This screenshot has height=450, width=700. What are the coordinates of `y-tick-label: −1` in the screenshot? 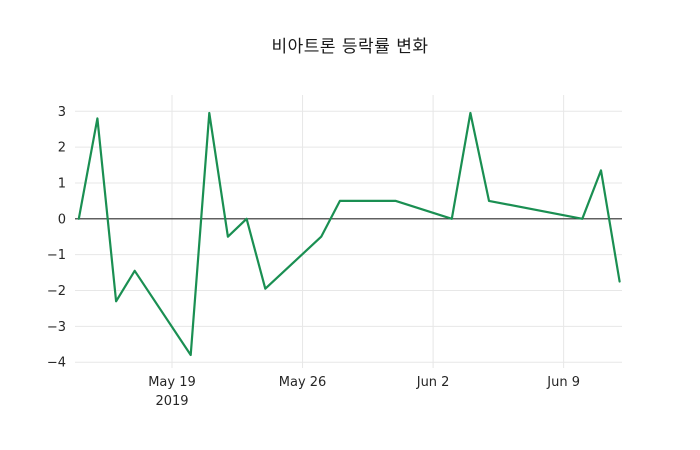 It's located at (56, 255).